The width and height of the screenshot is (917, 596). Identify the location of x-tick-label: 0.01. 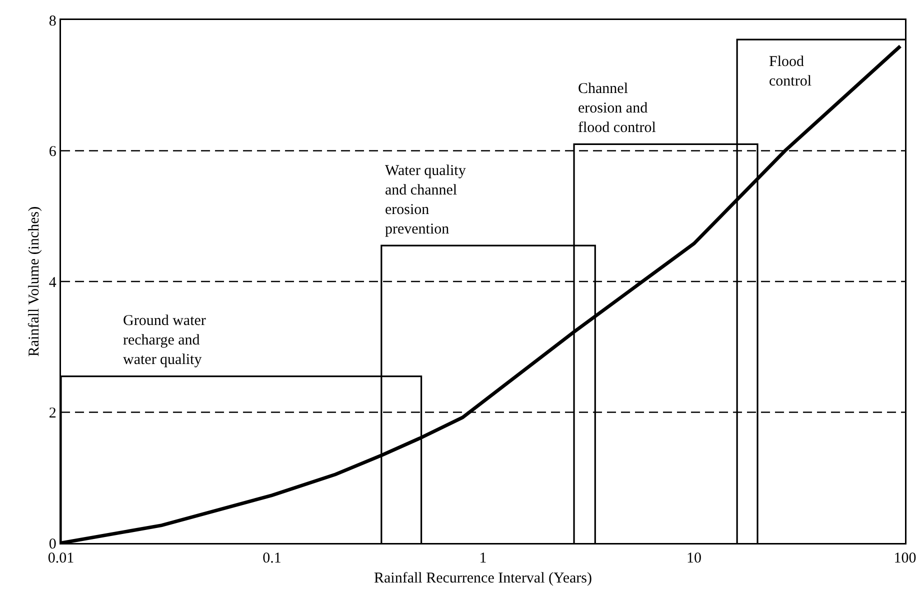
(61, 558).